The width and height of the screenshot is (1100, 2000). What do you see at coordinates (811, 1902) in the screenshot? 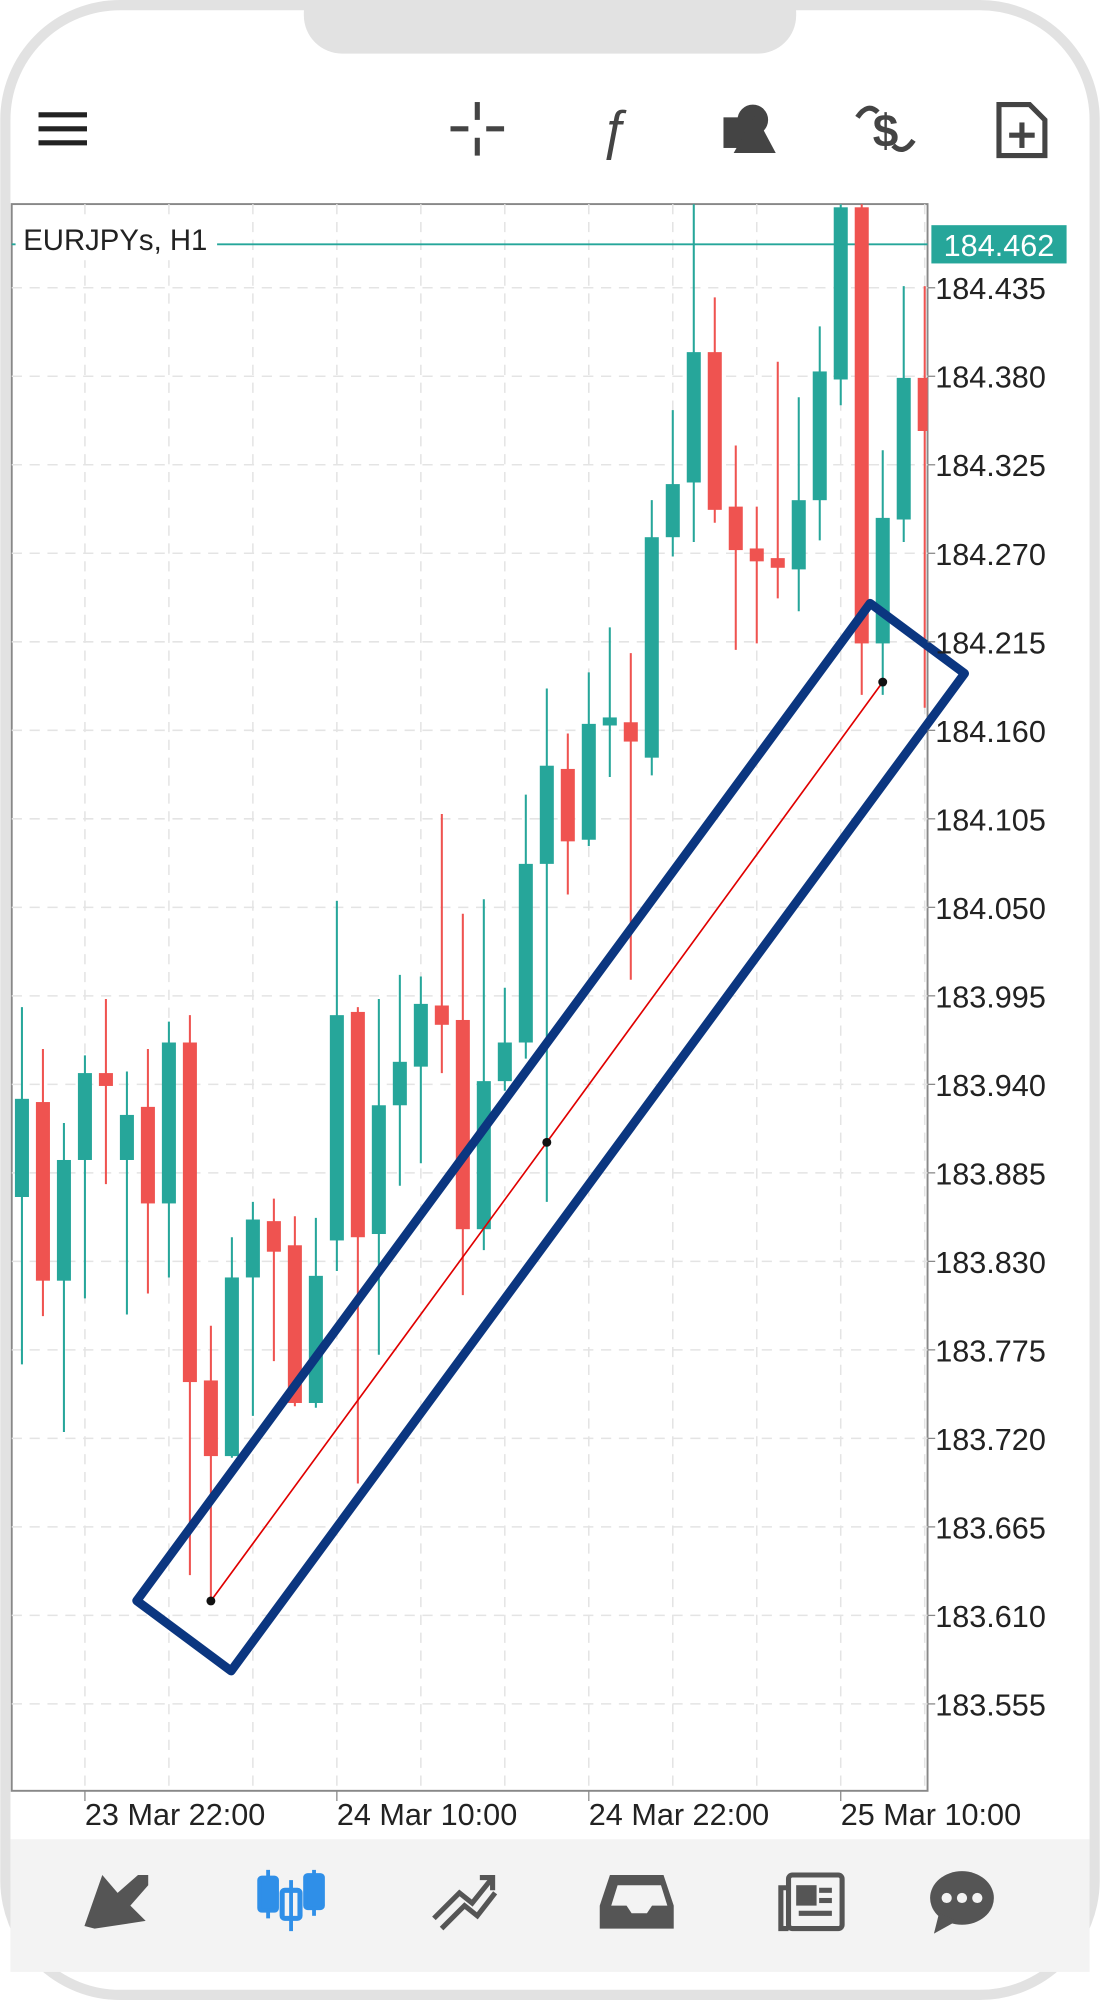
I see `nav-news` at bounding box center [811, 1902].